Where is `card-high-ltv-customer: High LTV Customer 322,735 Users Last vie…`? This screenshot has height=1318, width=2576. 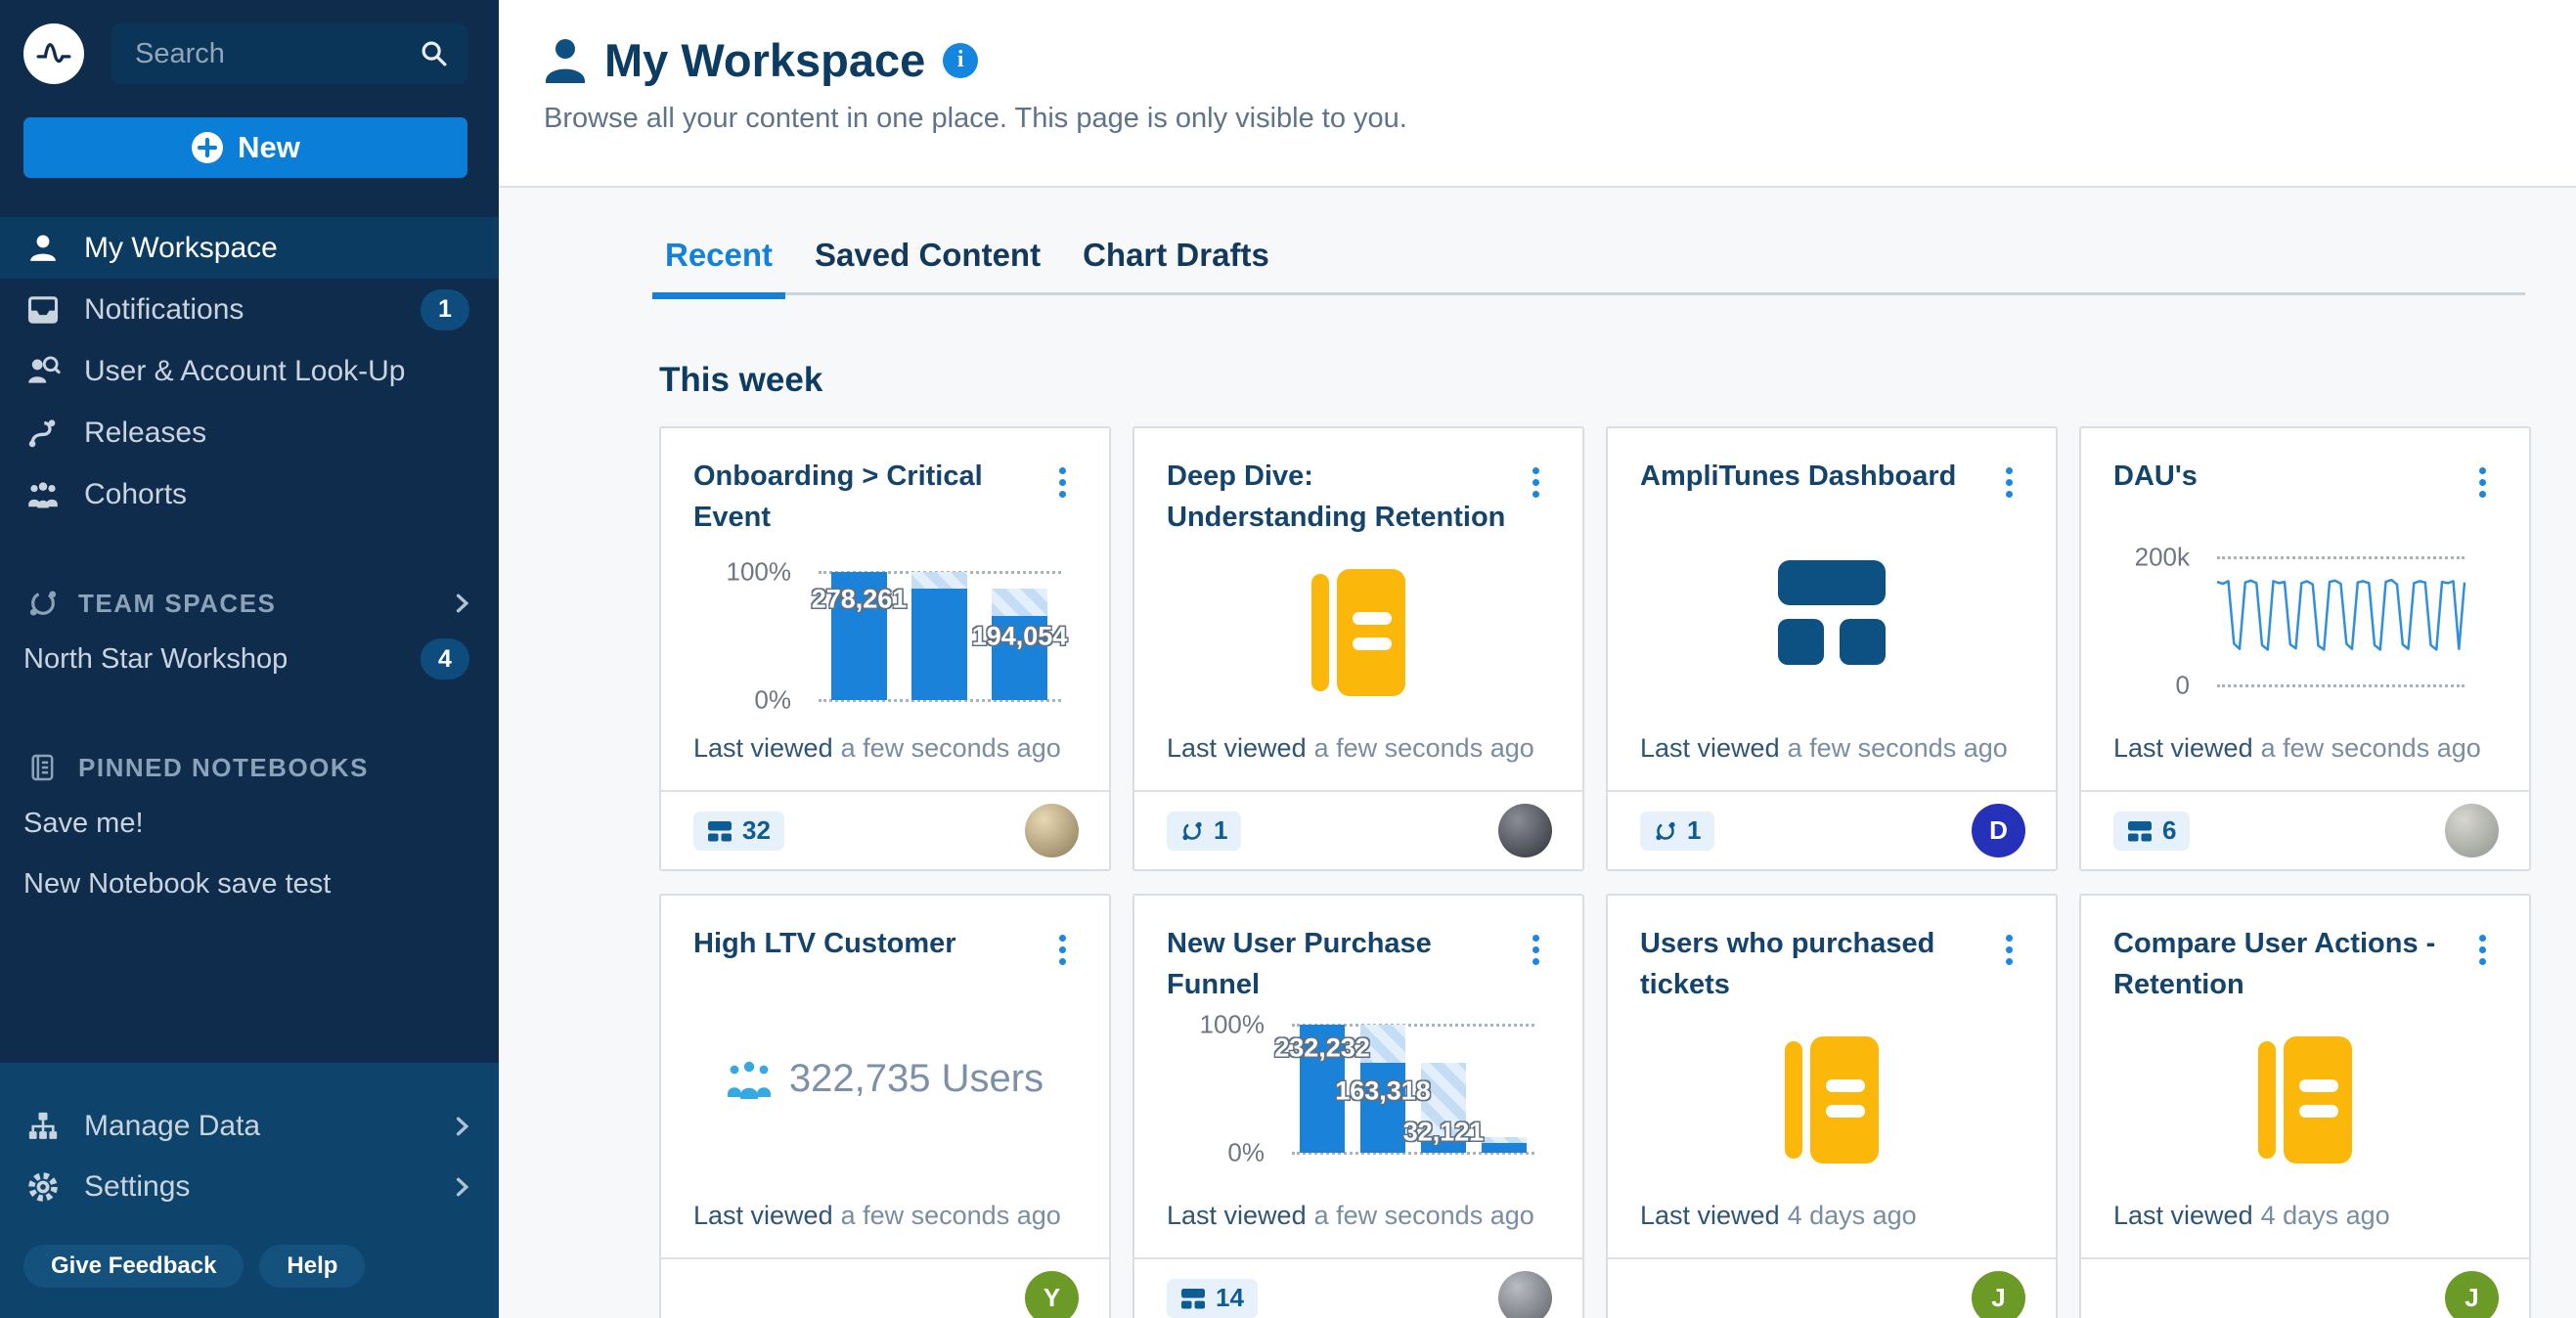
card-high-ltv-customer: High LTV Customer 322,735 Users Last vie… is located at coordinates (885, 1106).